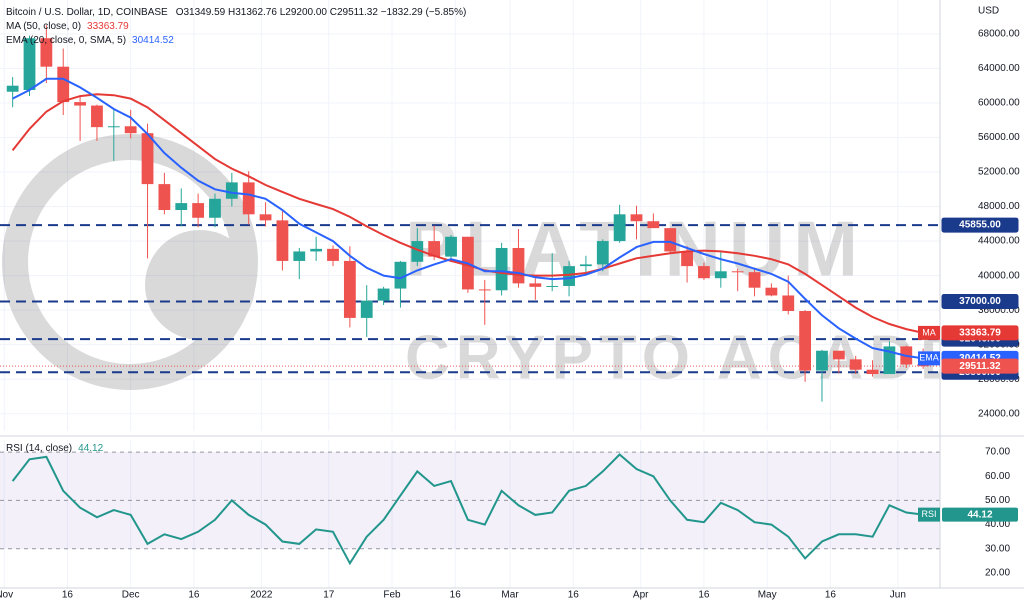 The image size is (1024, 602). Describe the element at coordinates (767, 595) in the screenshot. I see `x-tick-label: May` at that location.